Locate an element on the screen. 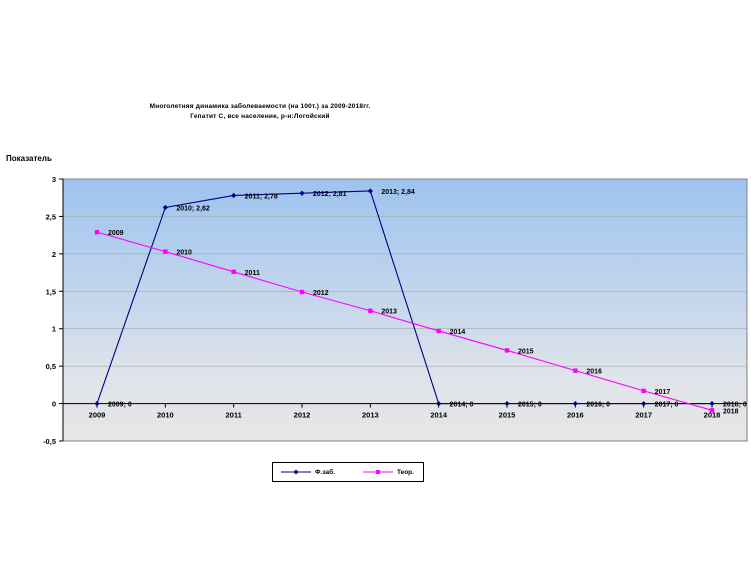 The width and height of the screenshot is (751, 564). y-tick-label: 2,5 is located at coordinates (51, 216).